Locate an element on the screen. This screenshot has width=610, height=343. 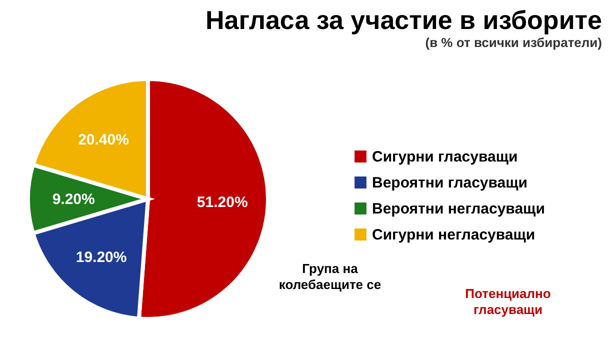
legend-label: Сигурни гласуващи is located at coordinates (445, 157).